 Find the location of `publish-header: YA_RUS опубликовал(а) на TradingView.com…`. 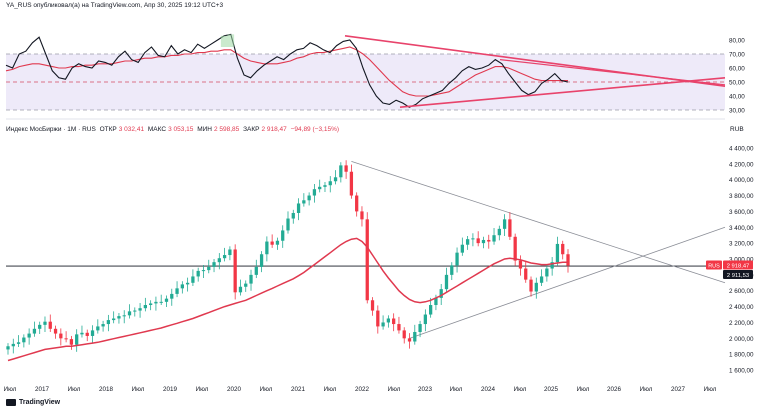

publish-header: YA_RUS опубликовал(а) на TradingView.com… is located at coordinates (115, 5).